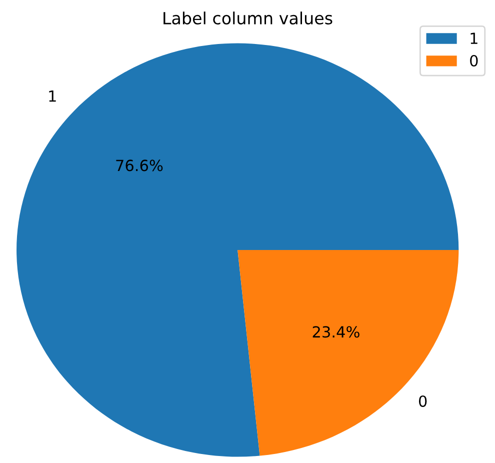 The width and height of the screenshot is (495, 463). What do you see at coordinates (474, 60) in the screenshot?
I see `legend-label: 0` at bounding box center [474, 60].